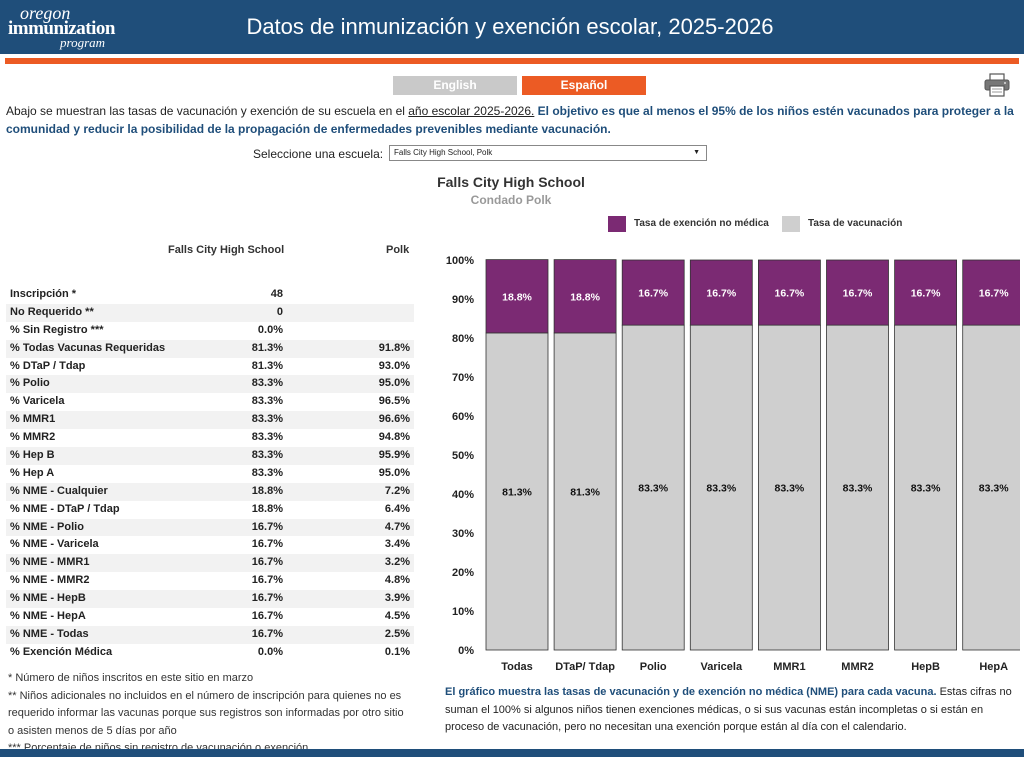 This screenshot has height=757, width=1024. What do you see at coordinates (857, 667) in the screenshot?
I see `x-category-label: MMR2` at bounding box center [857, 667].